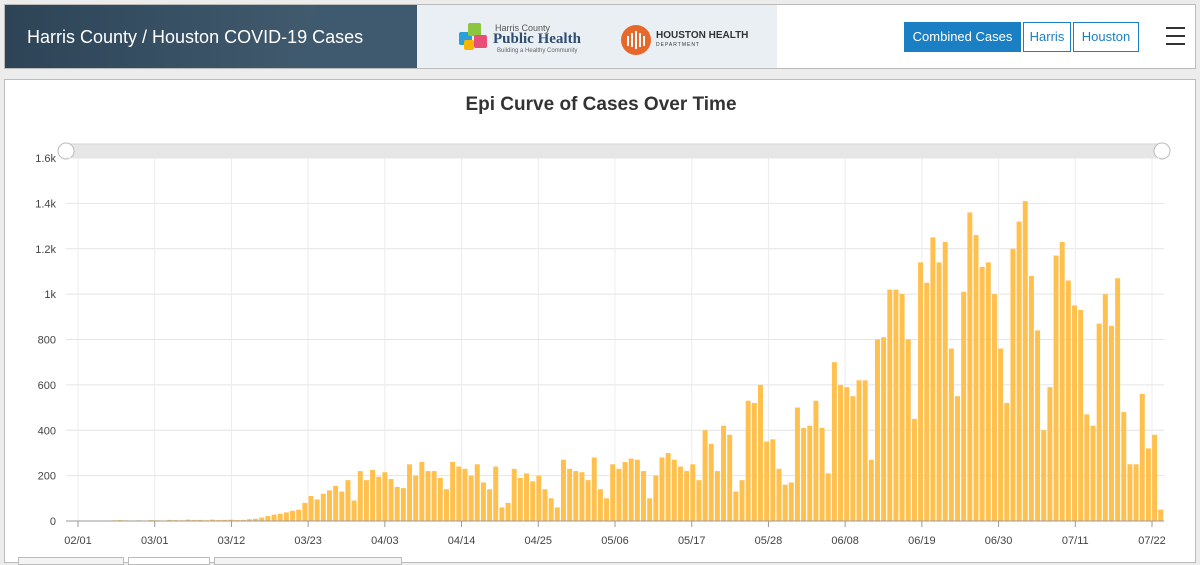 The image size is (1200, 565). I want to click on range-slider-track, so click(615, 151).